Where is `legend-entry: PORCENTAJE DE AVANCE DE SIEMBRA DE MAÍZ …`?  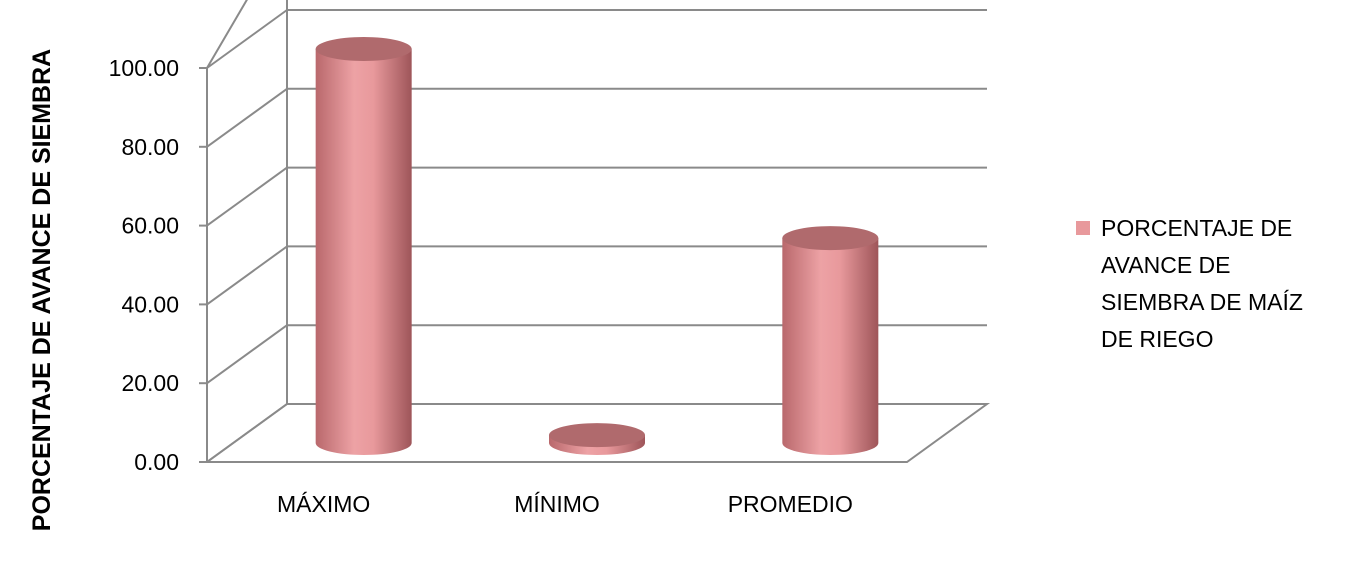
legend-entry: PORCENTAJE DE AVANCE DE SIEMBRA DE MAÍZ … is located at coordinates (1205, 283).